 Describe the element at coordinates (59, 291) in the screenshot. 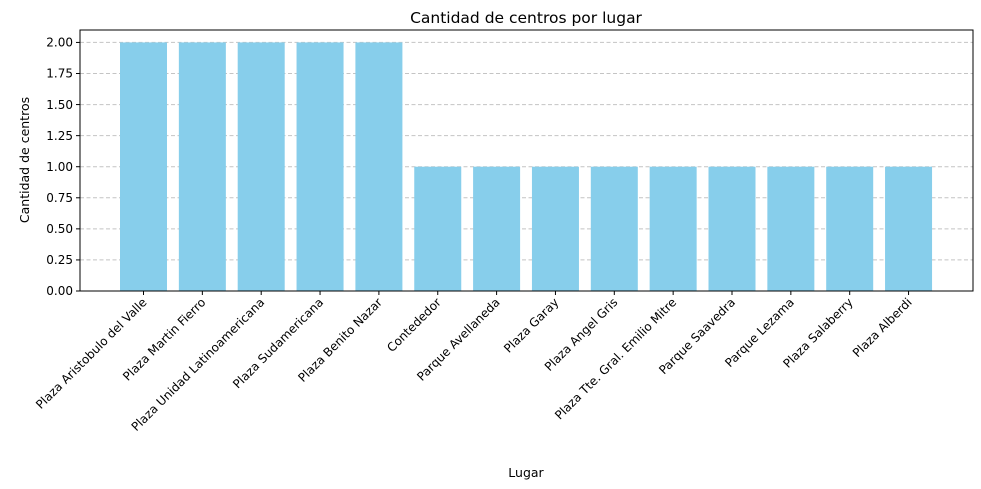

I see `y-tick-label: 0.00` at that location.